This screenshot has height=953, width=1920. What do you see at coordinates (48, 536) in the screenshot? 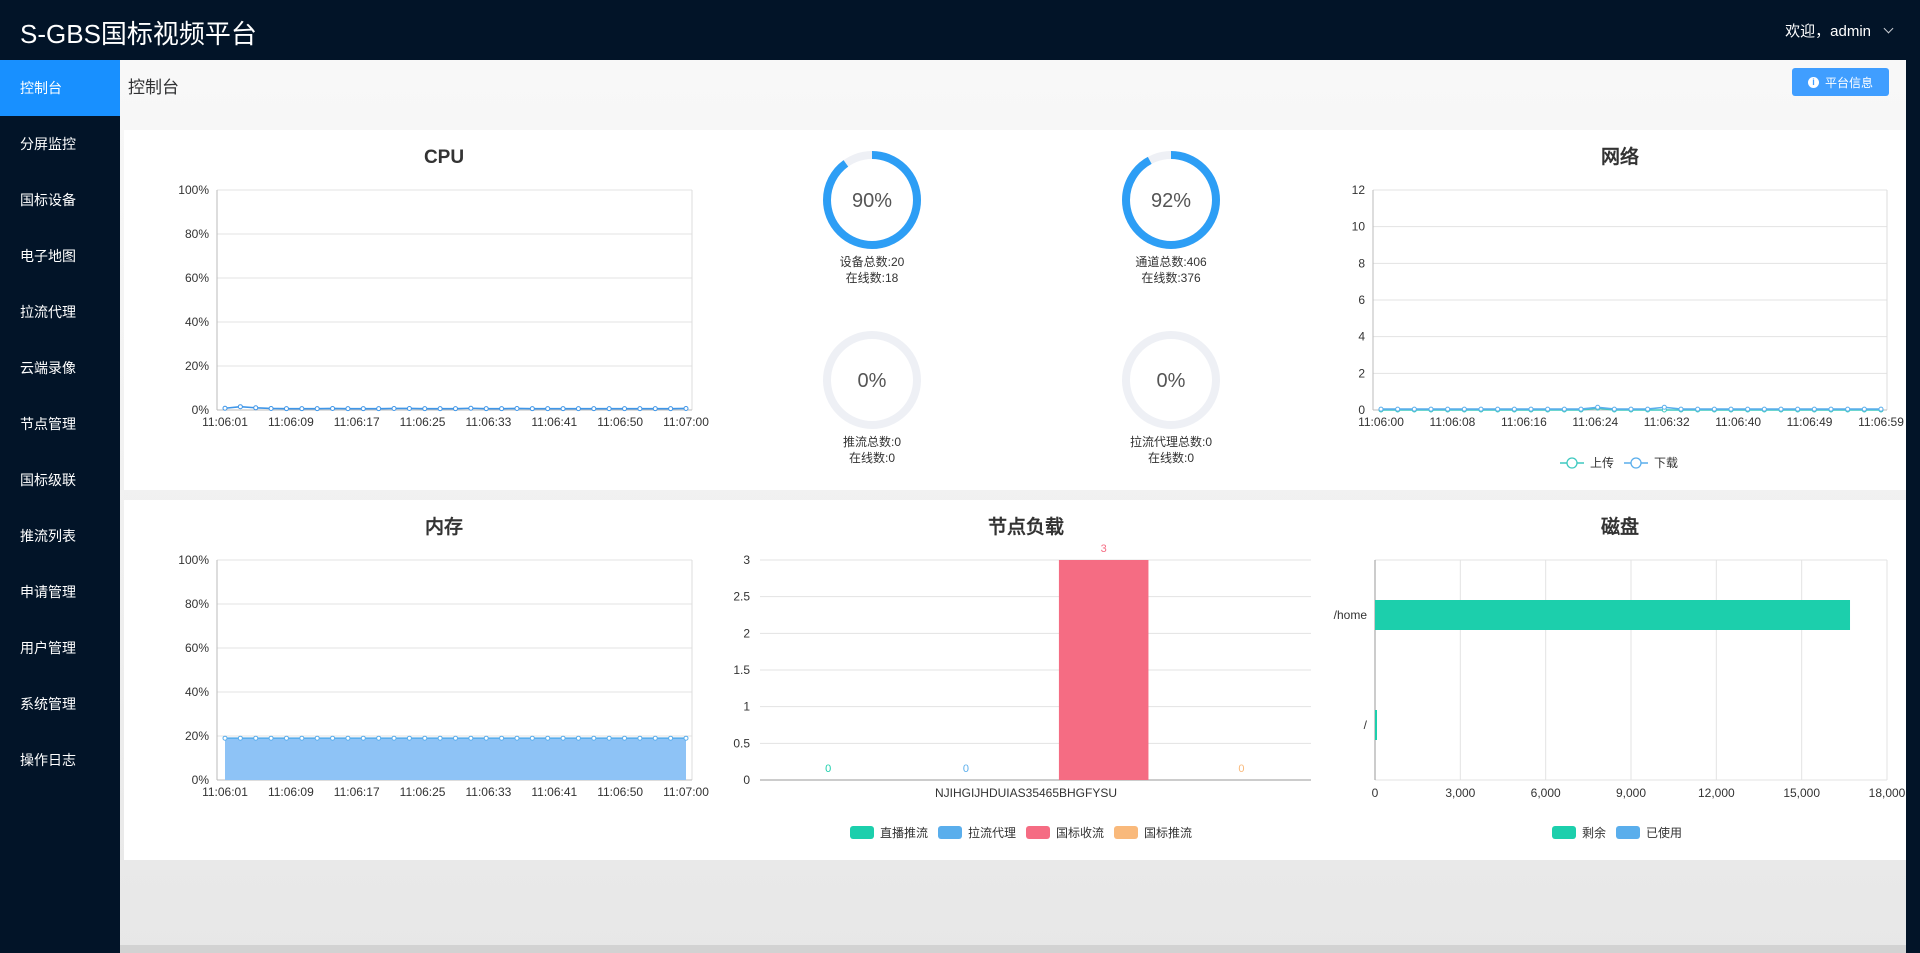
I see `sidebar-item-push-list: 推流列表` at bounding box center [48, 536].